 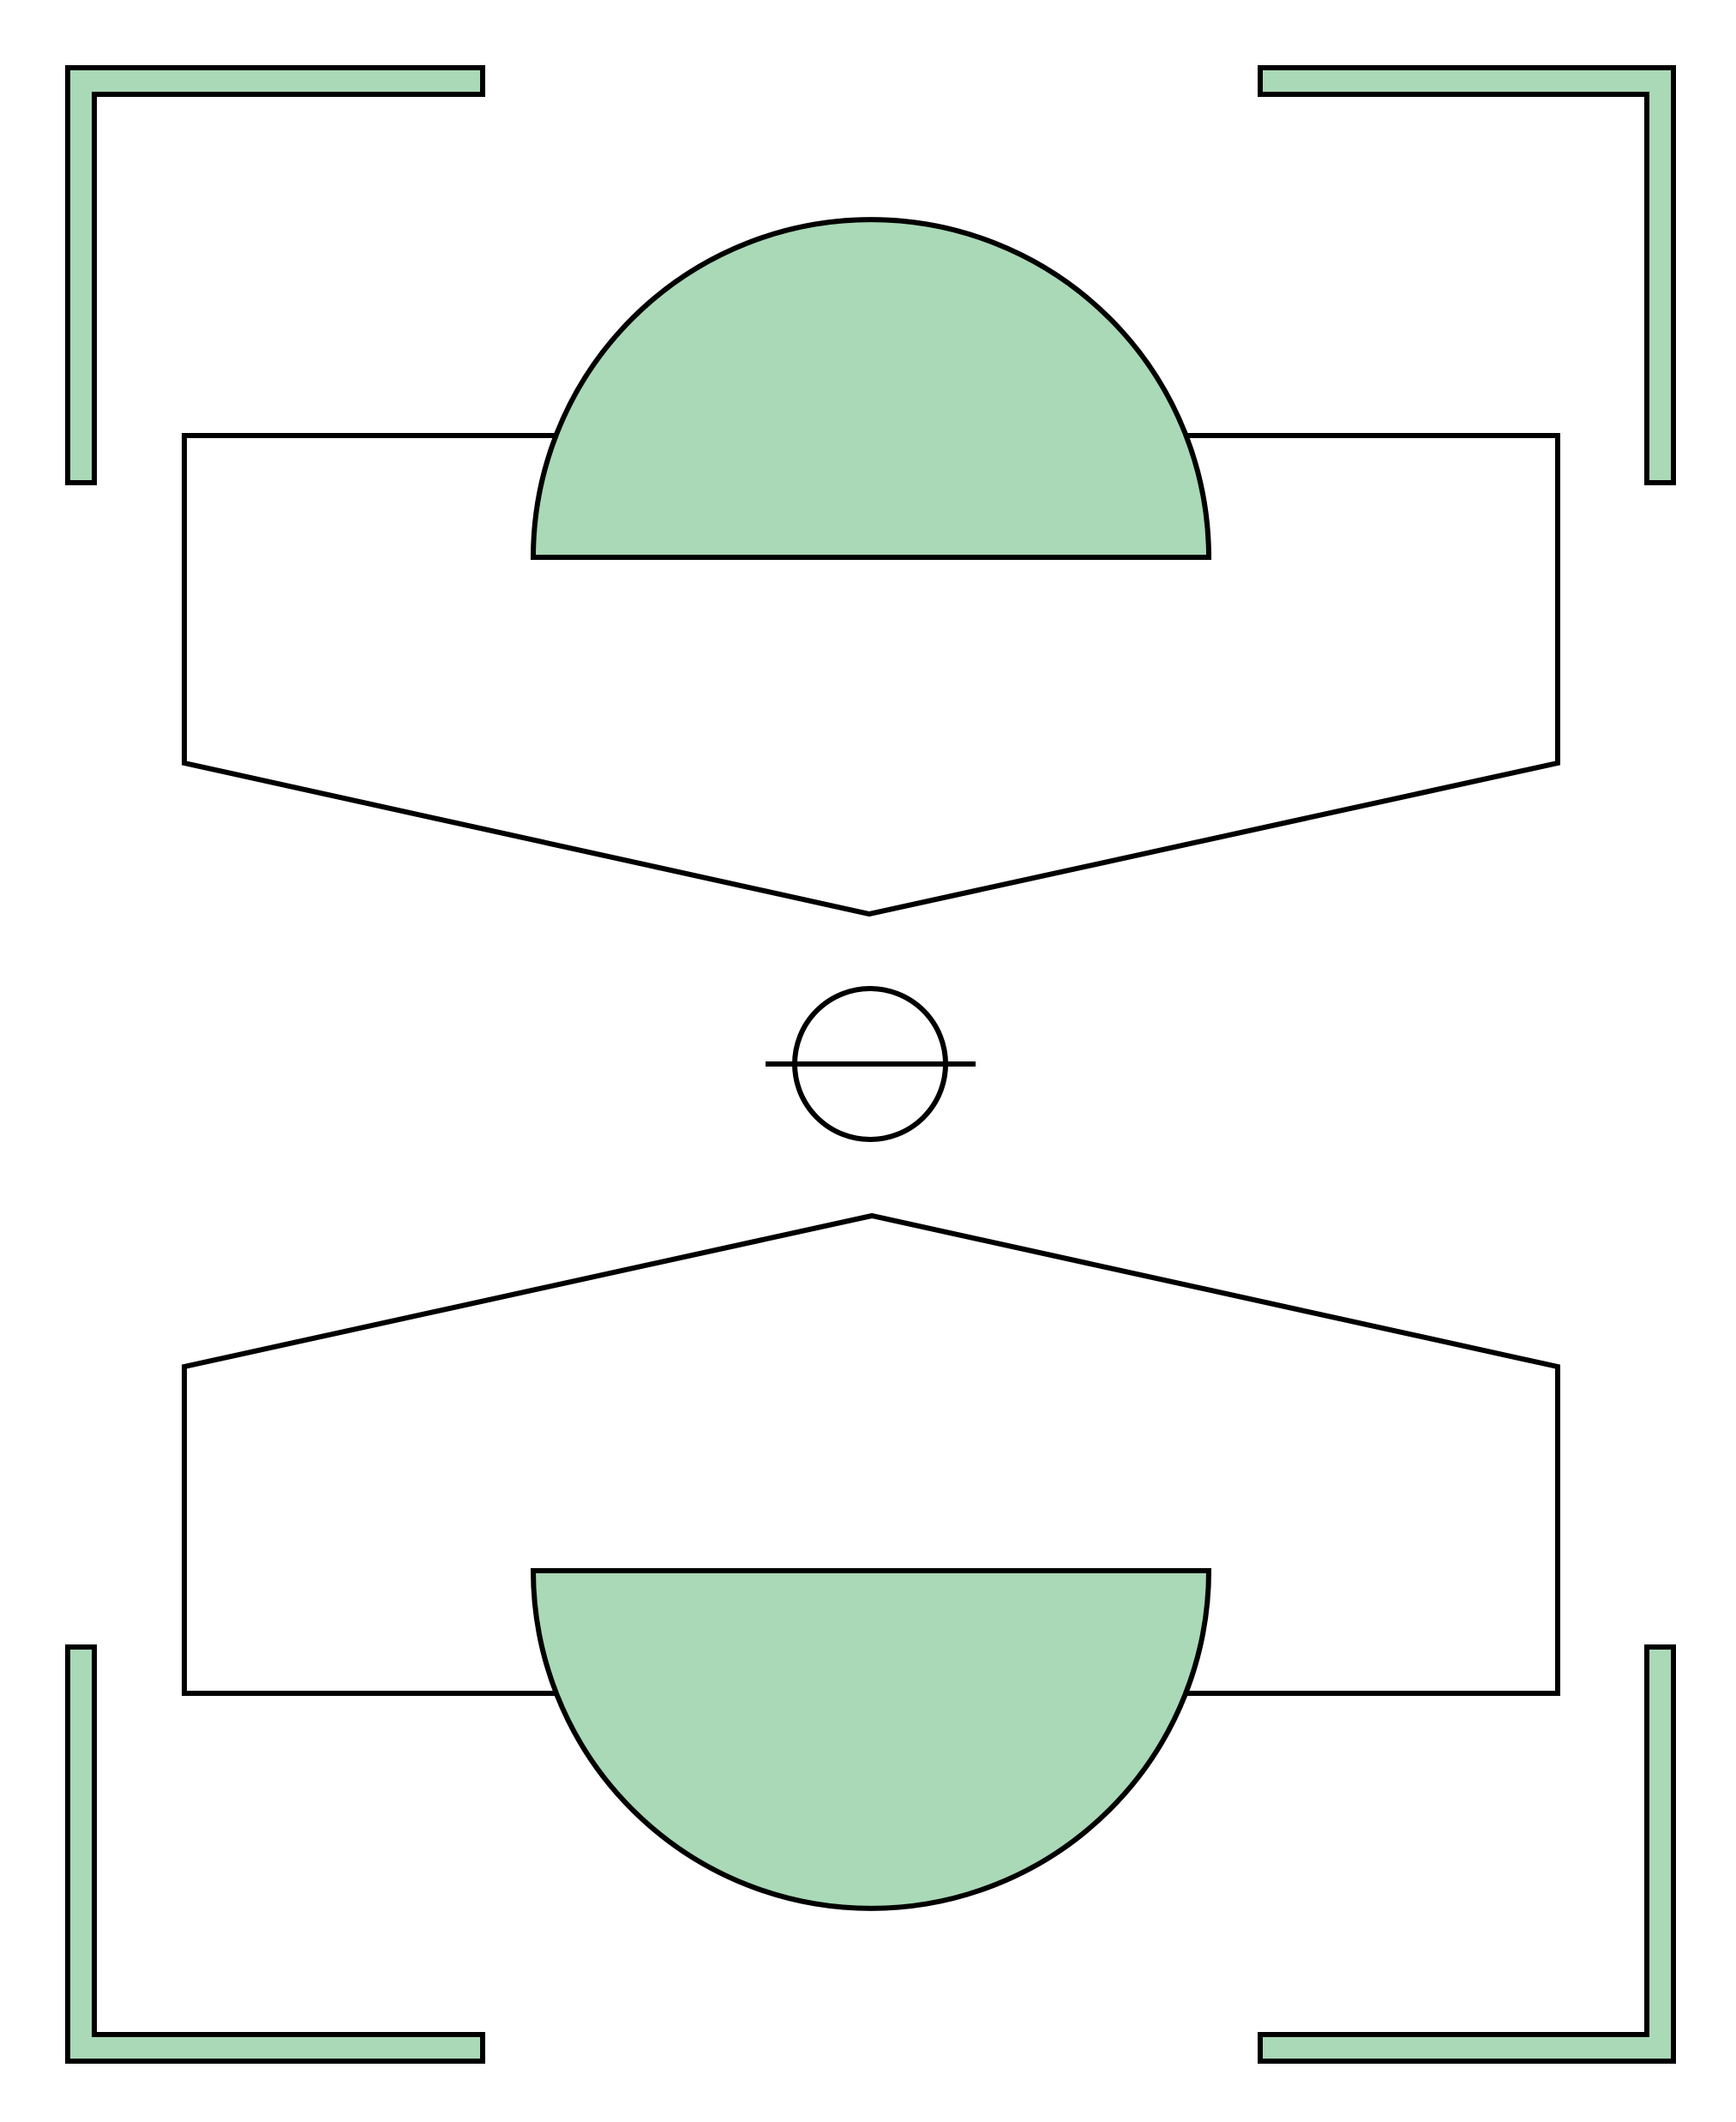 I want to click on lower-half-disc, so click(x=871, y=1739).